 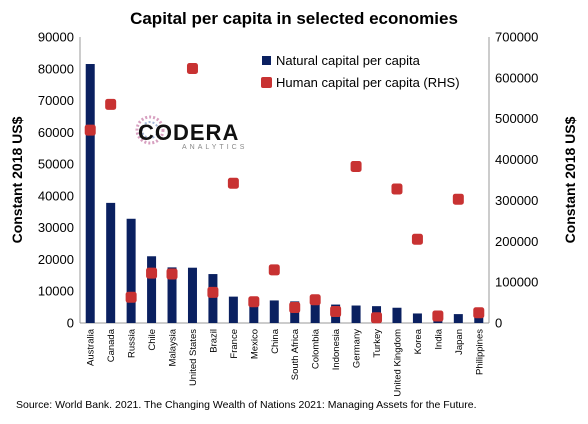 I want to click on bar-brazil, so click(x=213, y=298).